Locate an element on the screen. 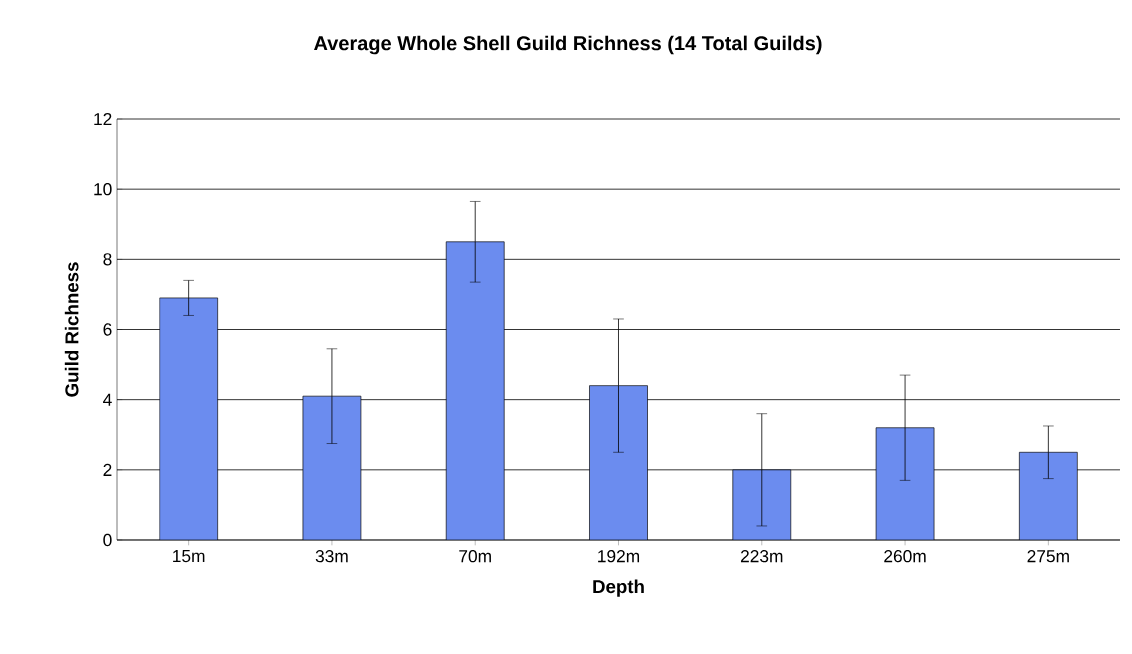  y-tick-label: 12 is located at coordinates (103, 119).